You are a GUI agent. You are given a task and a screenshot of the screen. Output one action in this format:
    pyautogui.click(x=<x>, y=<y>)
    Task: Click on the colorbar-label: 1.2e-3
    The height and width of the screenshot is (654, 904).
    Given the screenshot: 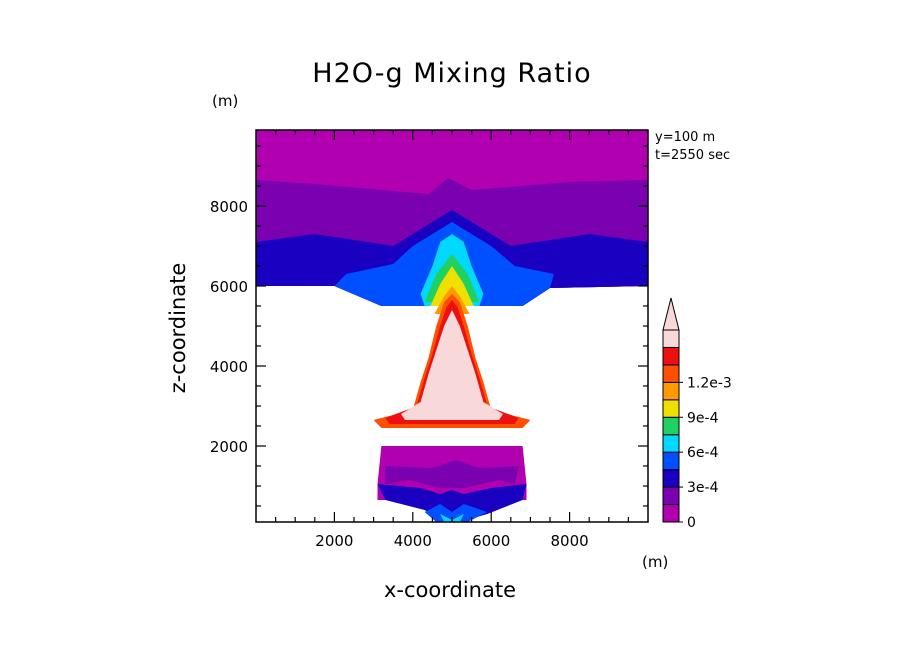 What is the action you would take?
    pyautogui.click(x=709, y=383)
    